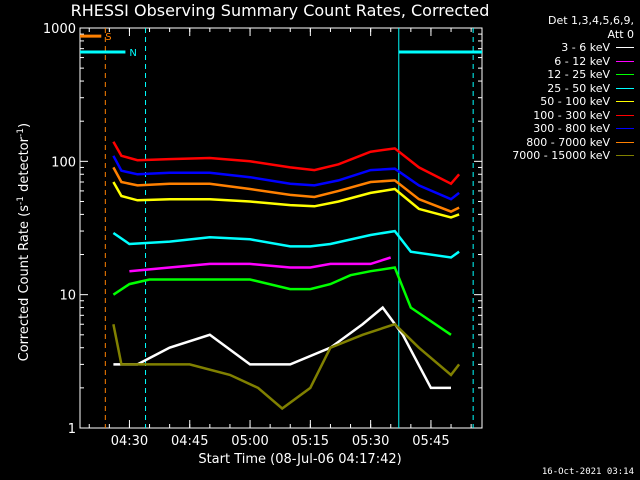 This screenshot has height=480, width=640. Describe the element at coordinates (189, 441) in the screenshot. I see `x-tick-label: 04:45` at that location.